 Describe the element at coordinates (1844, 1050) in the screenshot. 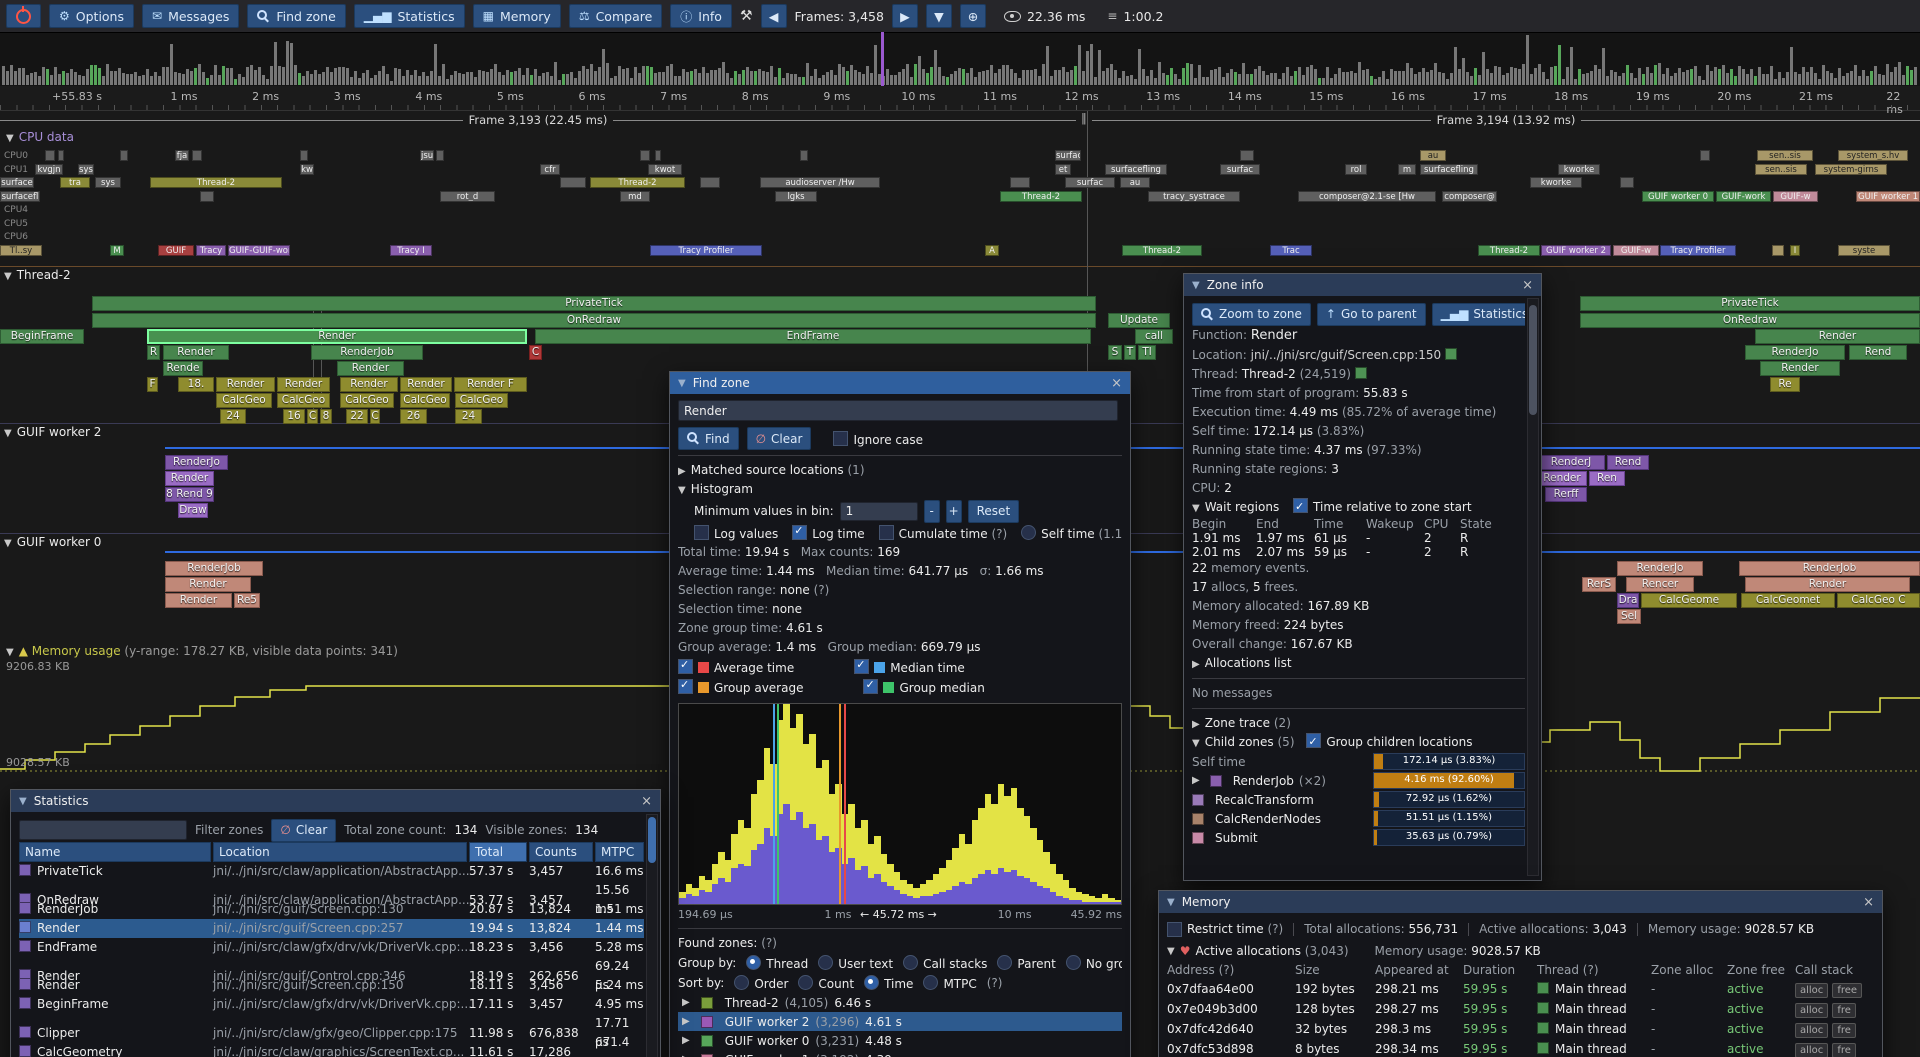

I see `call-stack-tag: fre` at that location.